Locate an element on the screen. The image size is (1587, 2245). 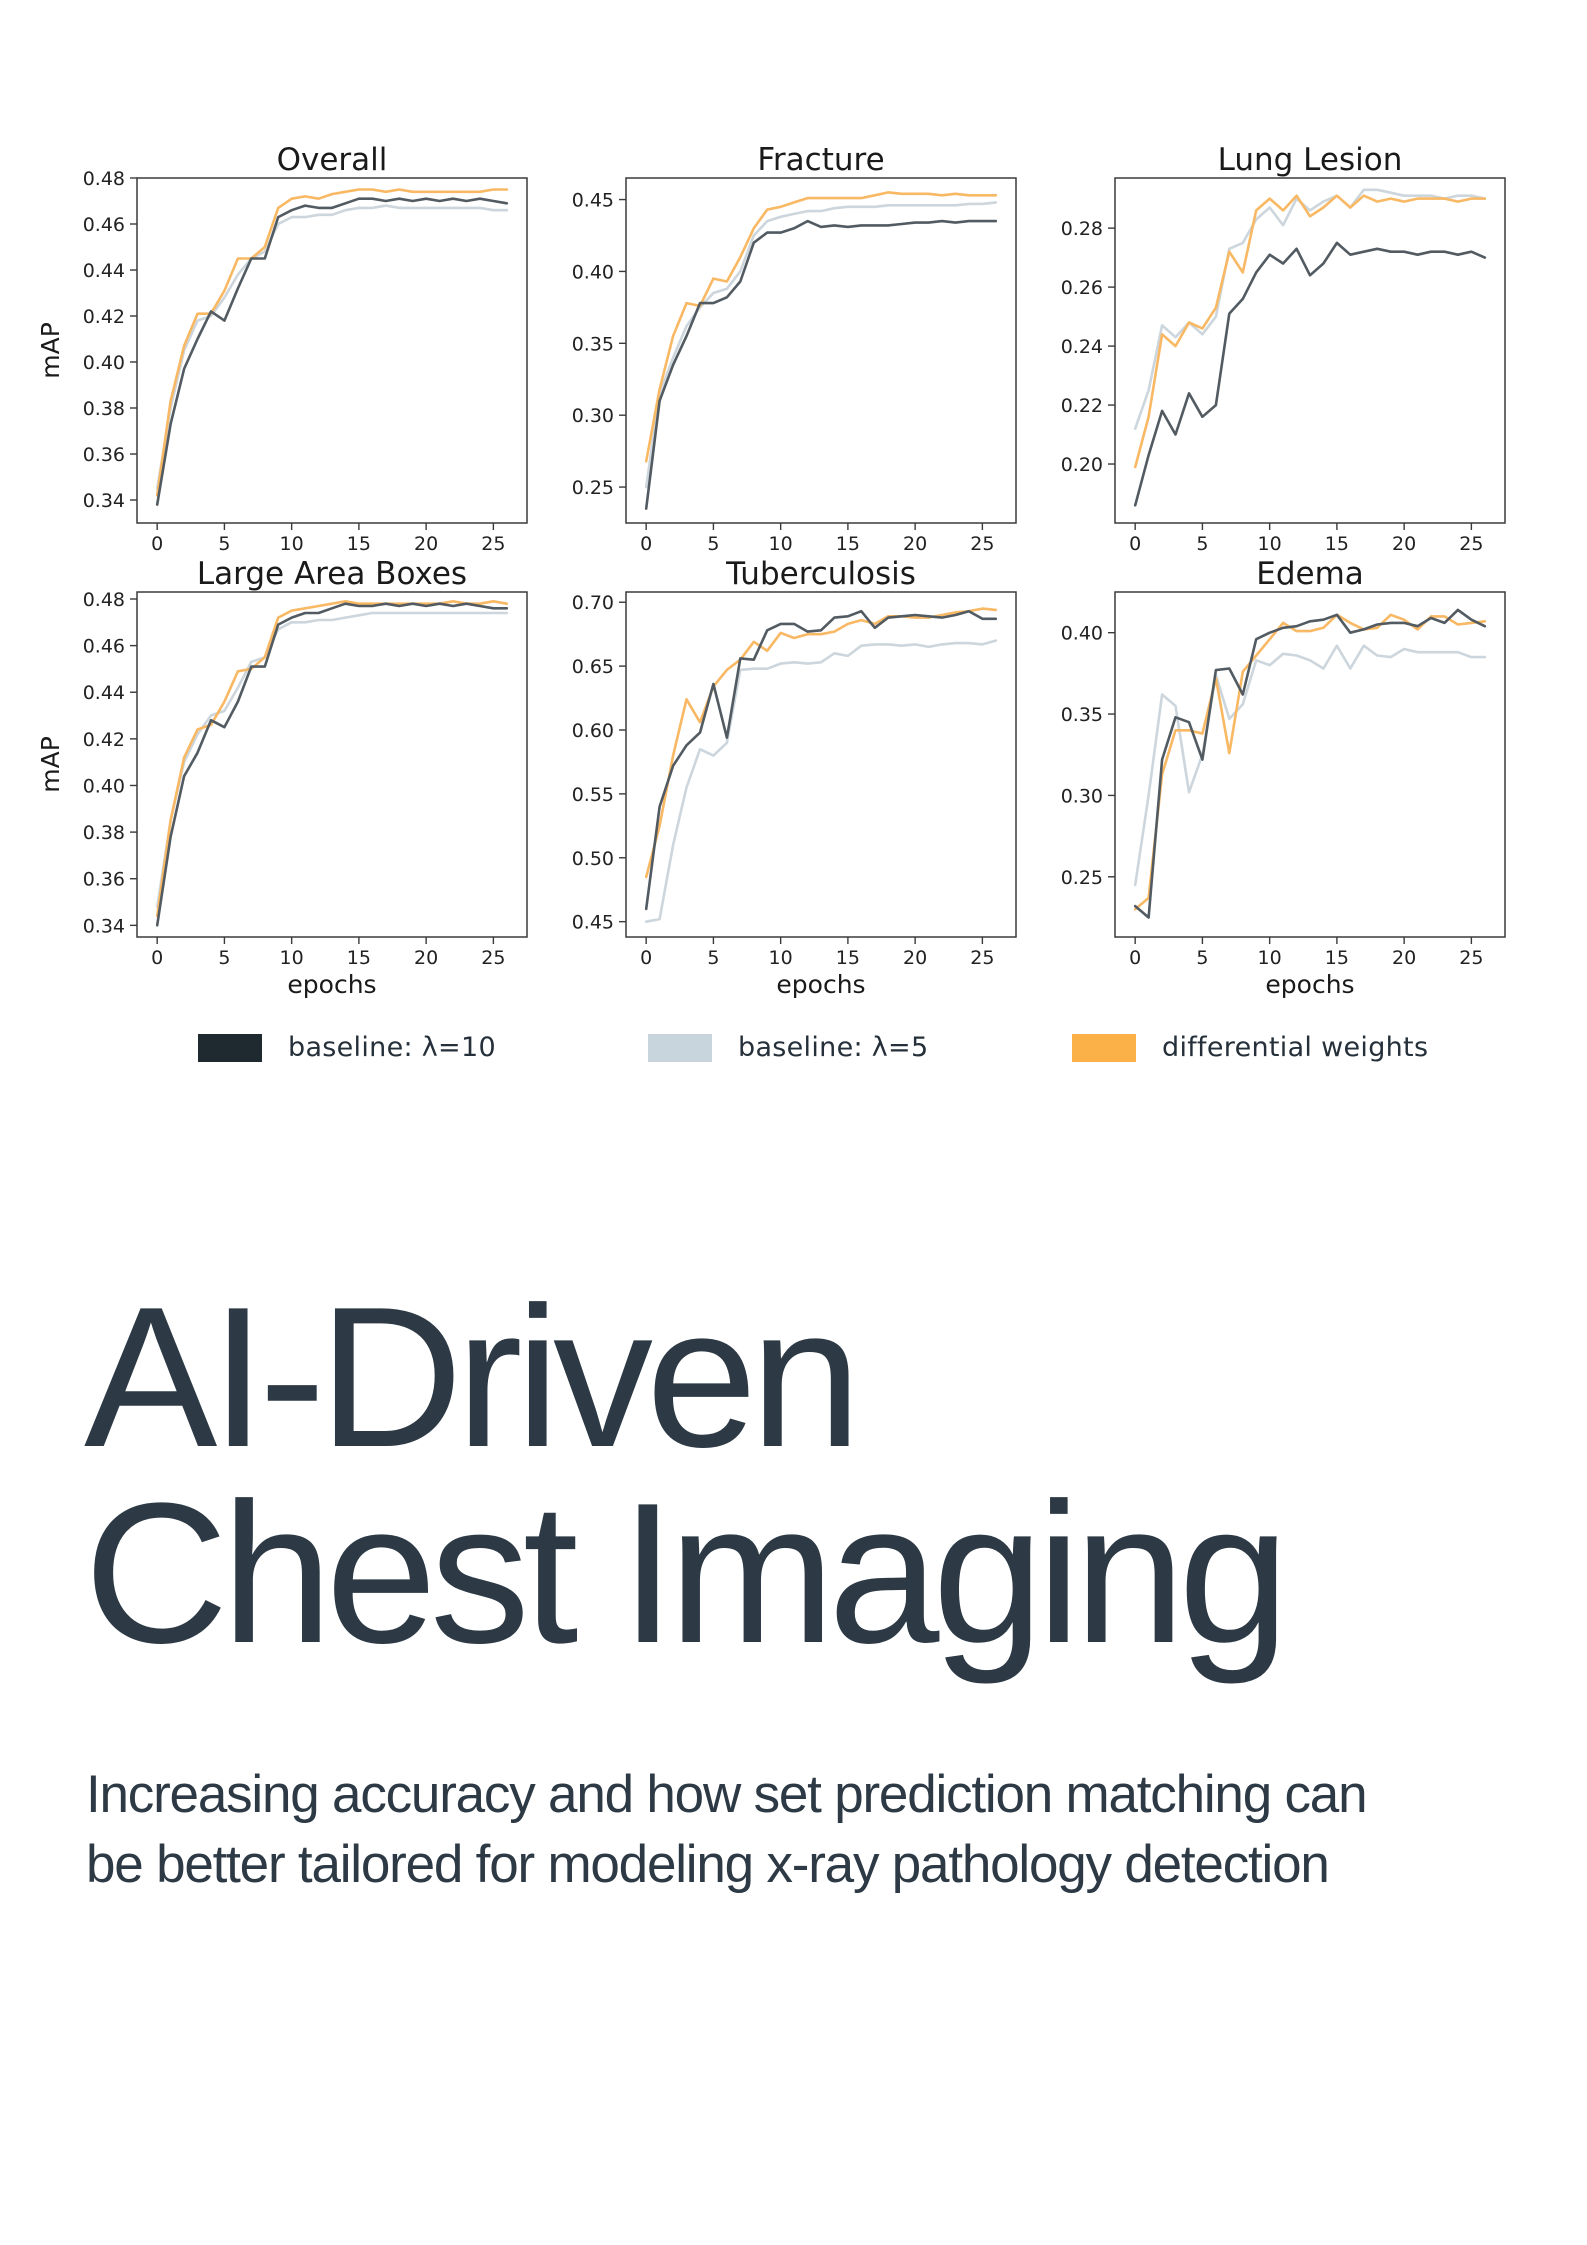
plot-frame-tuberculosis is located at coordinates (821, 764).